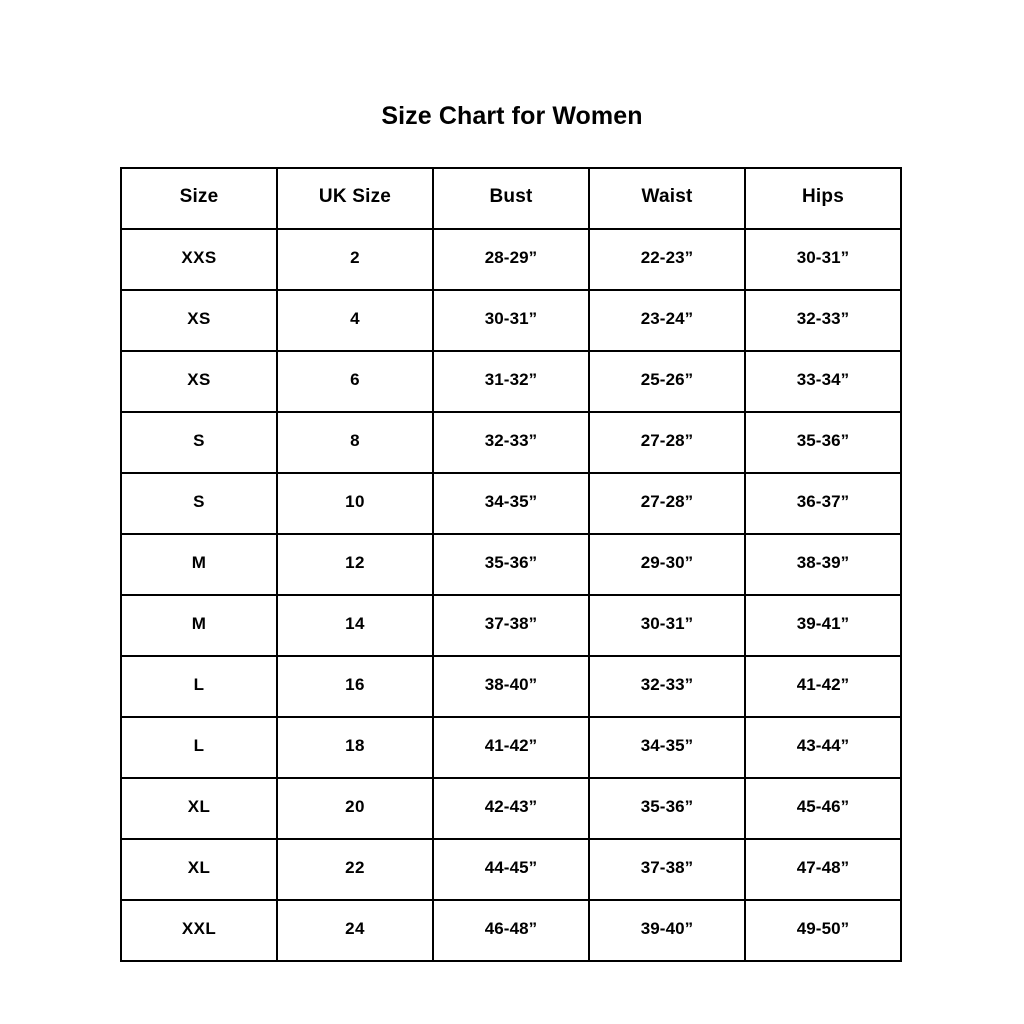 The image size is (1024, 1024). I want to click on cell-waist: 30-31”, so click(667, 625).